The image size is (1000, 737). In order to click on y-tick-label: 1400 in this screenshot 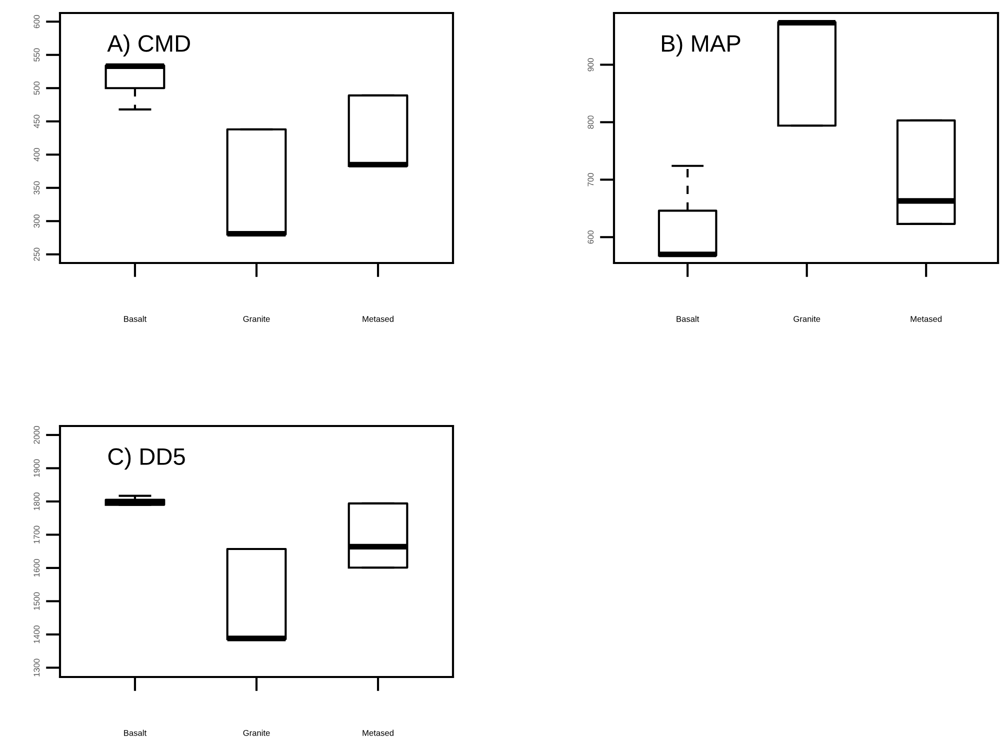, I will do `click(37, 635)`.